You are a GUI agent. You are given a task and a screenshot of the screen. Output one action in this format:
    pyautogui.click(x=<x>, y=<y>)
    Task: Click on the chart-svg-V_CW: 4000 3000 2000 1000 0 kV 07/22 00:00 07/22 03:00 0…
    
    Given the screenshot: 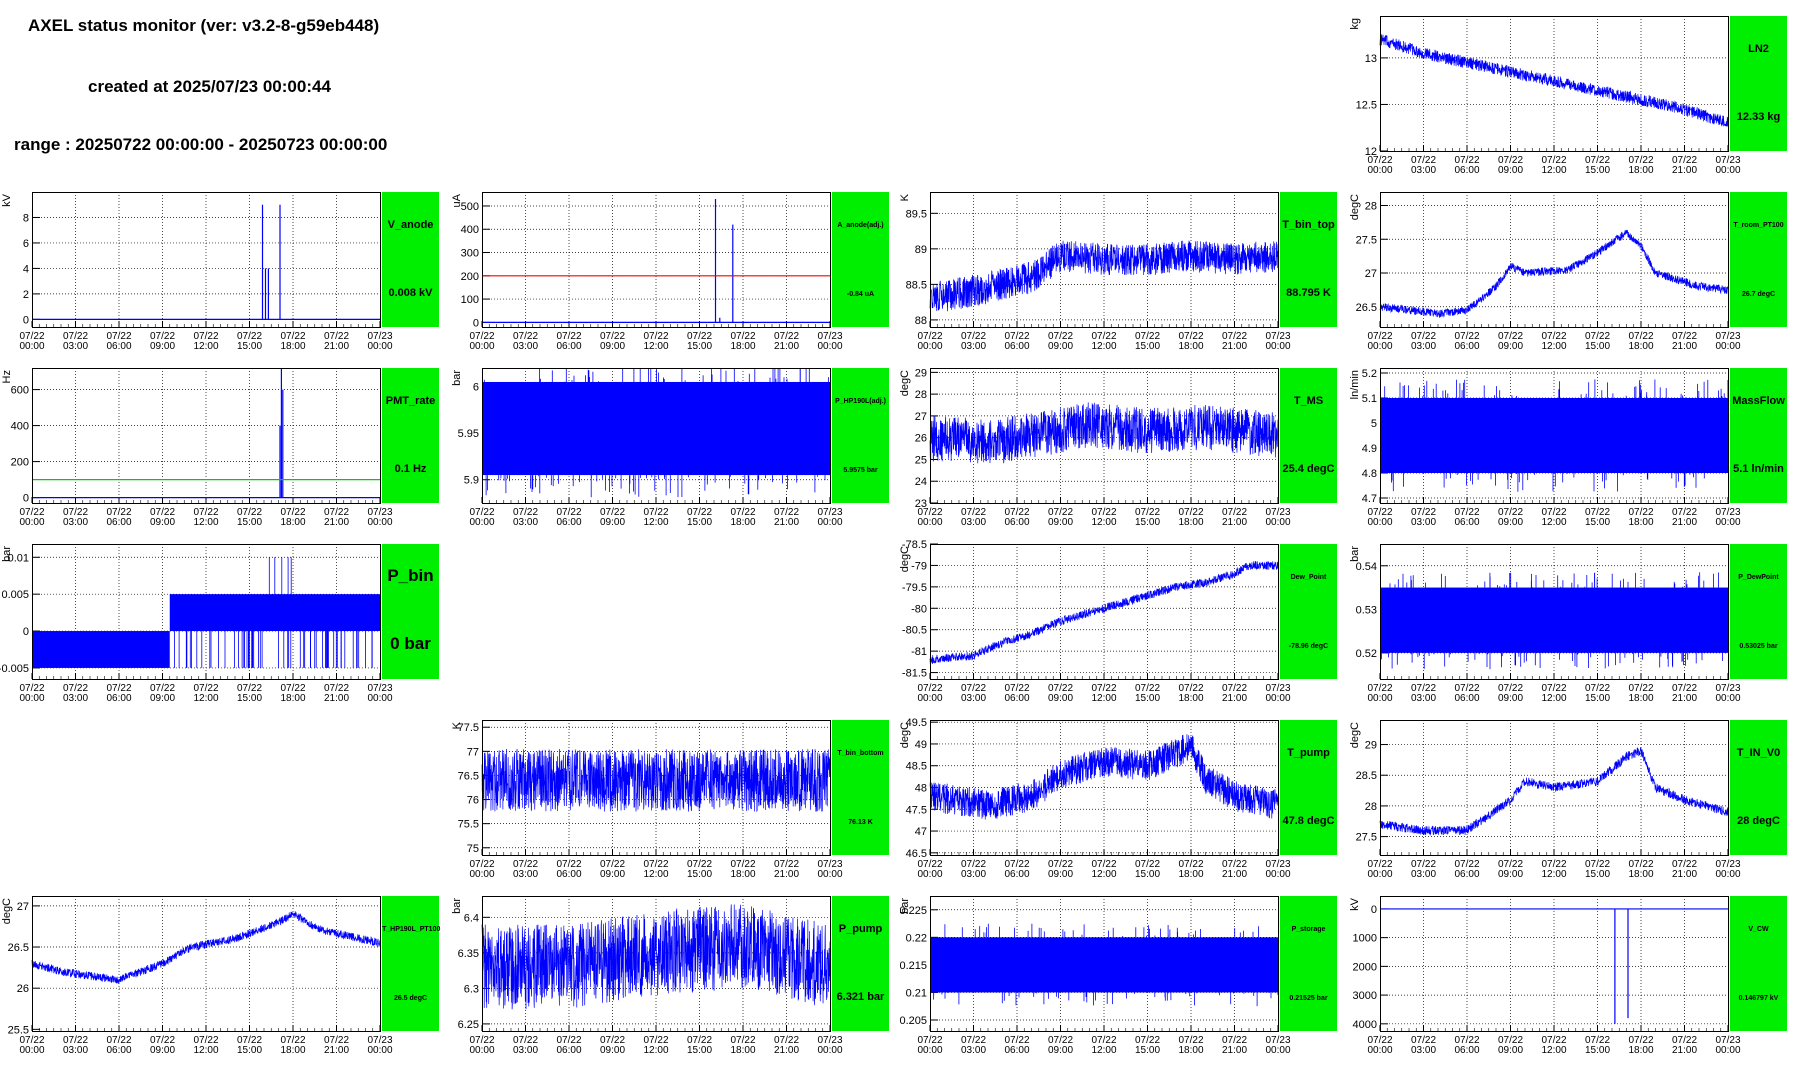 What is the action you would take?
    pyautogui.click(x=1545, y=976)
    